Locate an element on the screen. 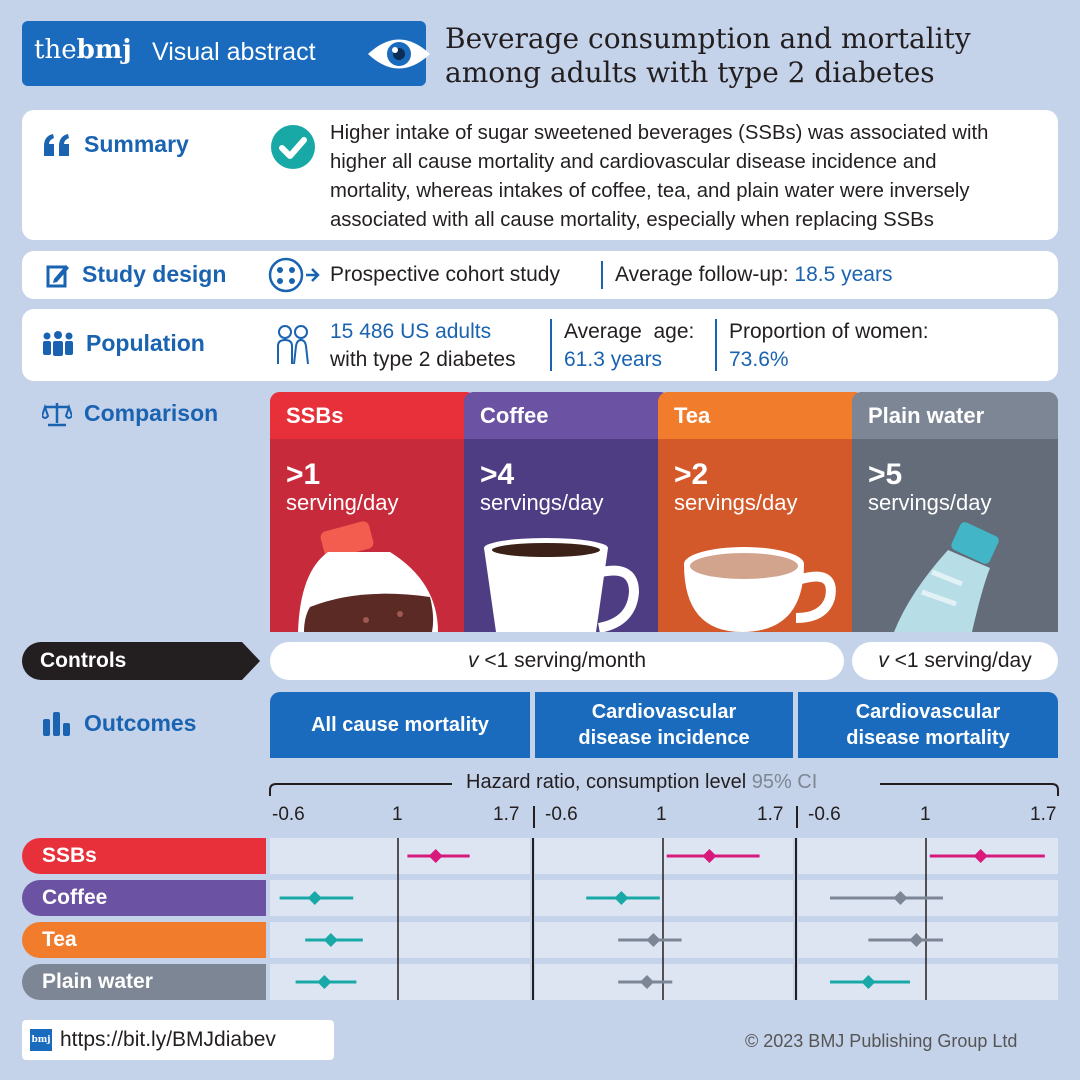 This screenshot has height=1080, width=1080. visual-abstract-label: Visual abstract is located at coordinates (234, 52).